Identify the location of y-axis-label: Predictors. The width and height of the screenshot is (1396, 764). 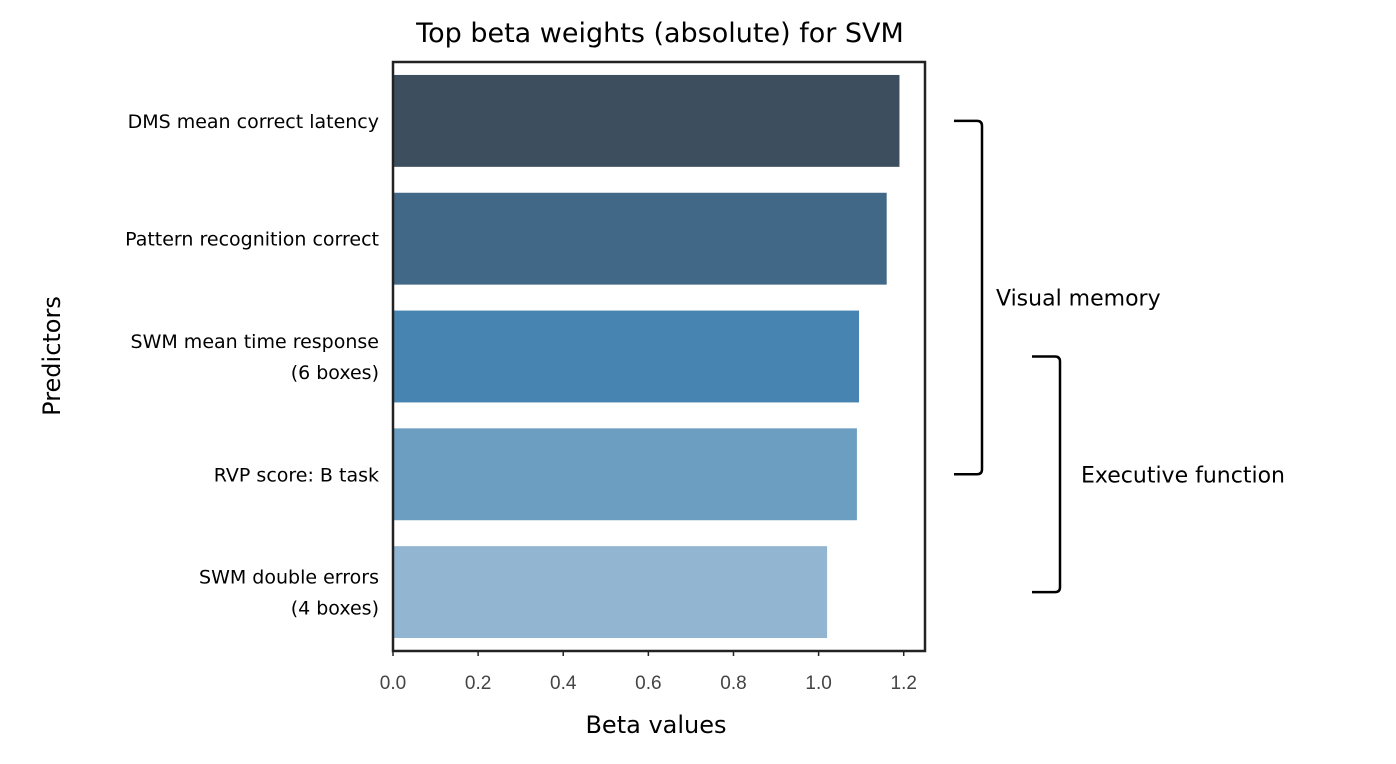
(52, 356).